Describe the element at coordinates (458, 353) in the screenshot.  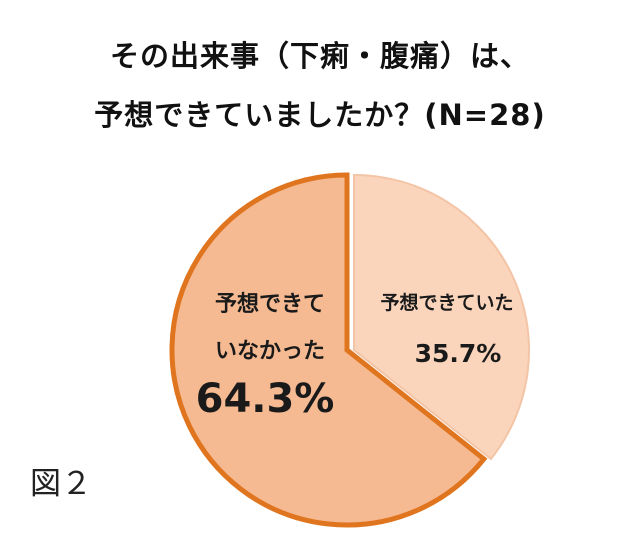
I see `slice-value-expected: 35.7%` at that location.